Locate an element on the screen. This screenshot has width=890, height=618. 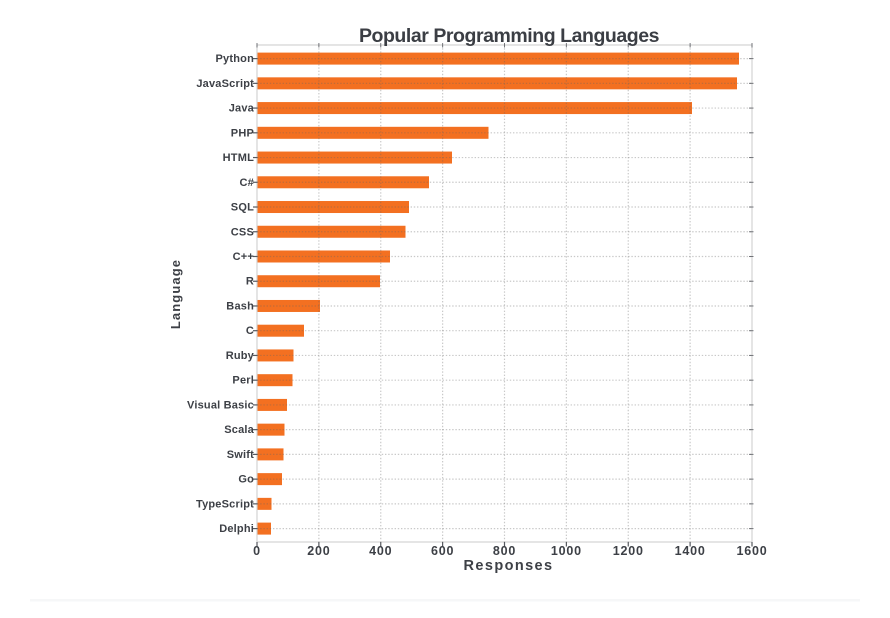
svg-text: Popular Programming Languages is located at coordinates (509, 36).